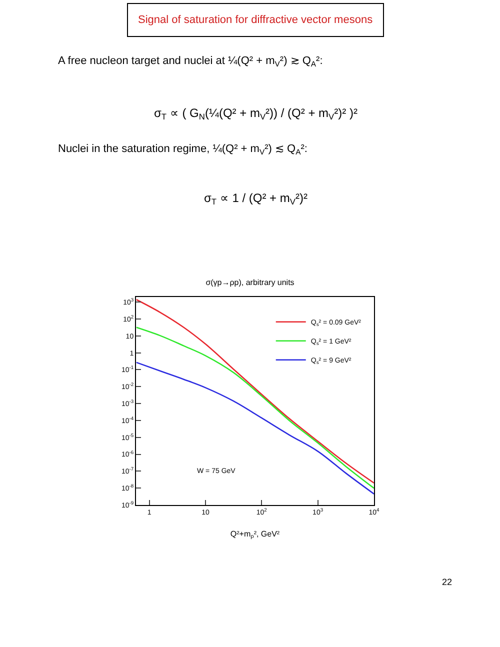 The image size is (500, 647). What do you see at coordinates (256, 199) in the screenshot?
I see `text: σ$_{T}$ ∝ 1 / (Q² + m$_{V}$²)²` at bounding box center [256, 199].